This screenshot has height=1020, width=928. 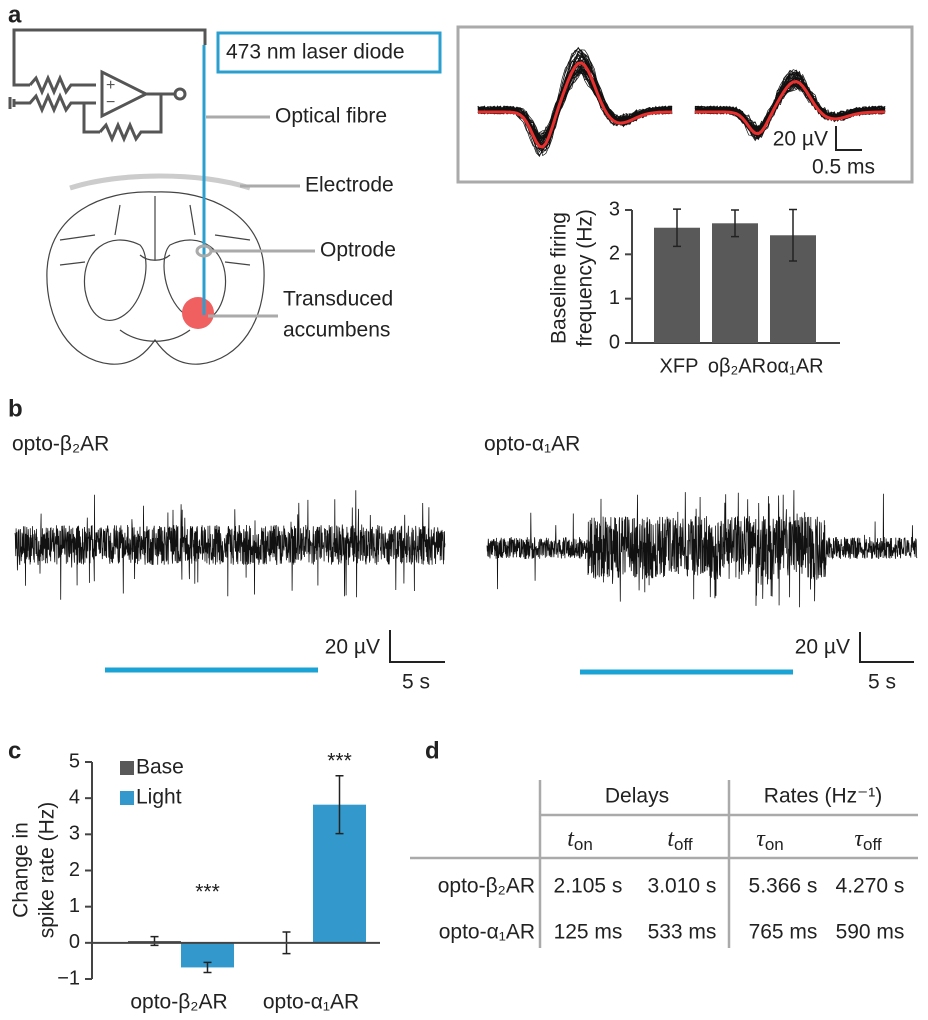 What do you see at coordinates (664, 864) in the screenshot?
I see `table-lines` at bounding box center [664, 864].